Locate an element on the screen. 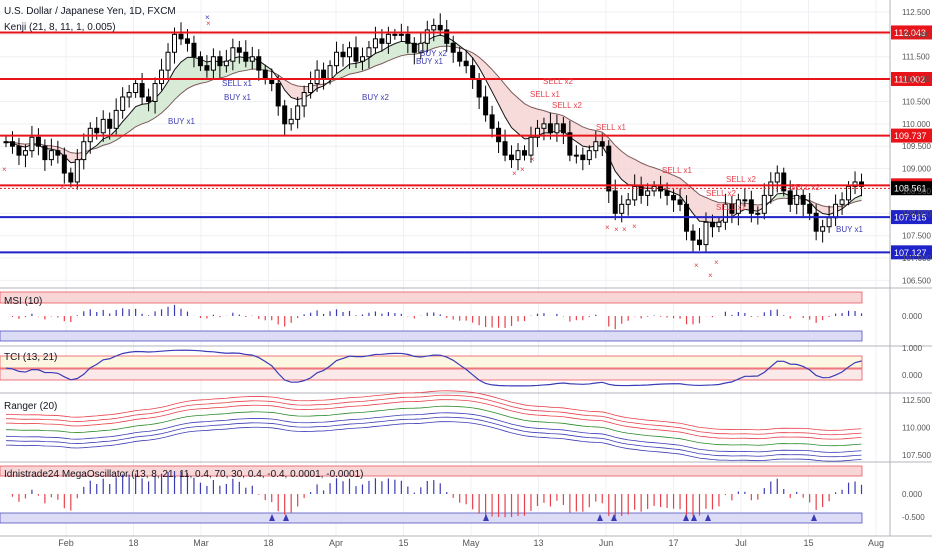 The width and height of the screenshot is (932, 555). level-tag-text: 109.737 is located at coordinates (910, 136).